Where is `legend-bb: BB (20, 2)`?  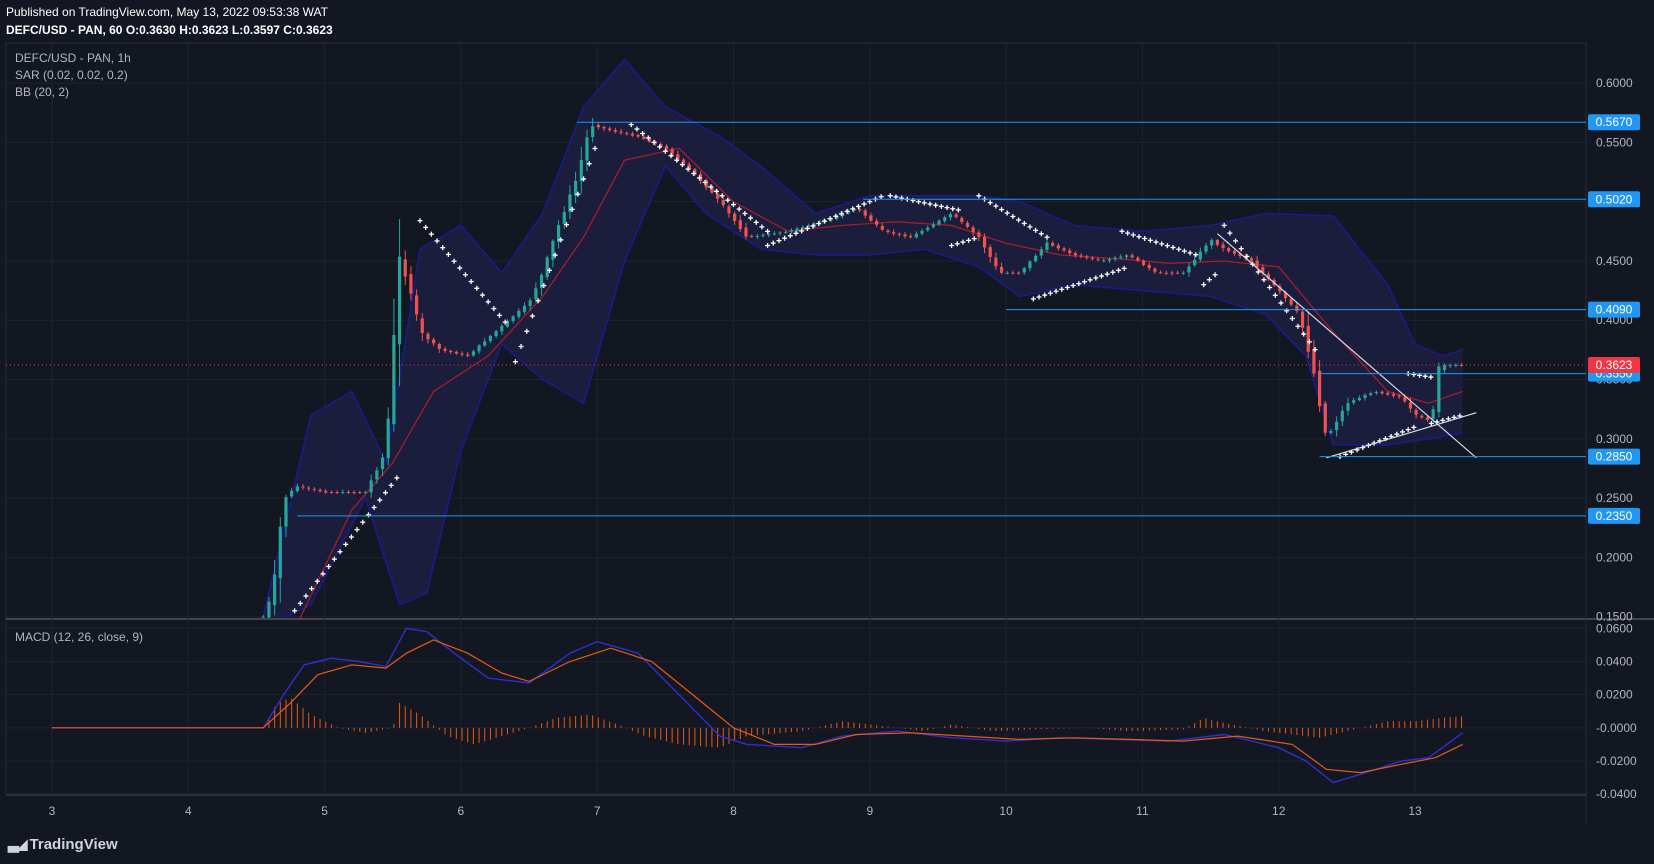
legend-bb: BB (20, 2) is located at coordinates (42, 92).